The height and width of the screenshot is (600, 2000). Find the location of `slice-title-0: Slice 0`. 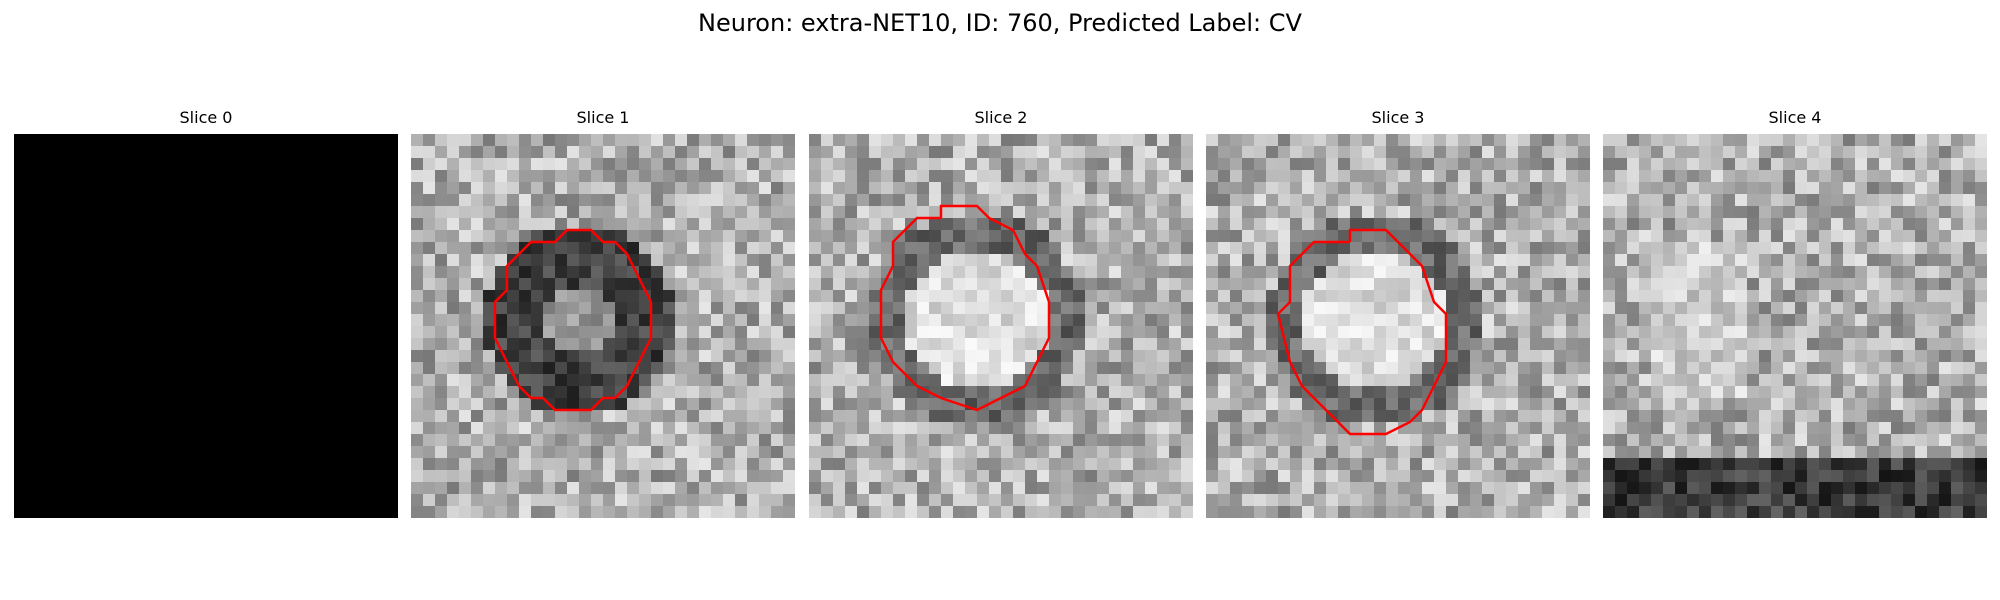

slice-title-0: Slice 0 is located at coordinates (206, 117).